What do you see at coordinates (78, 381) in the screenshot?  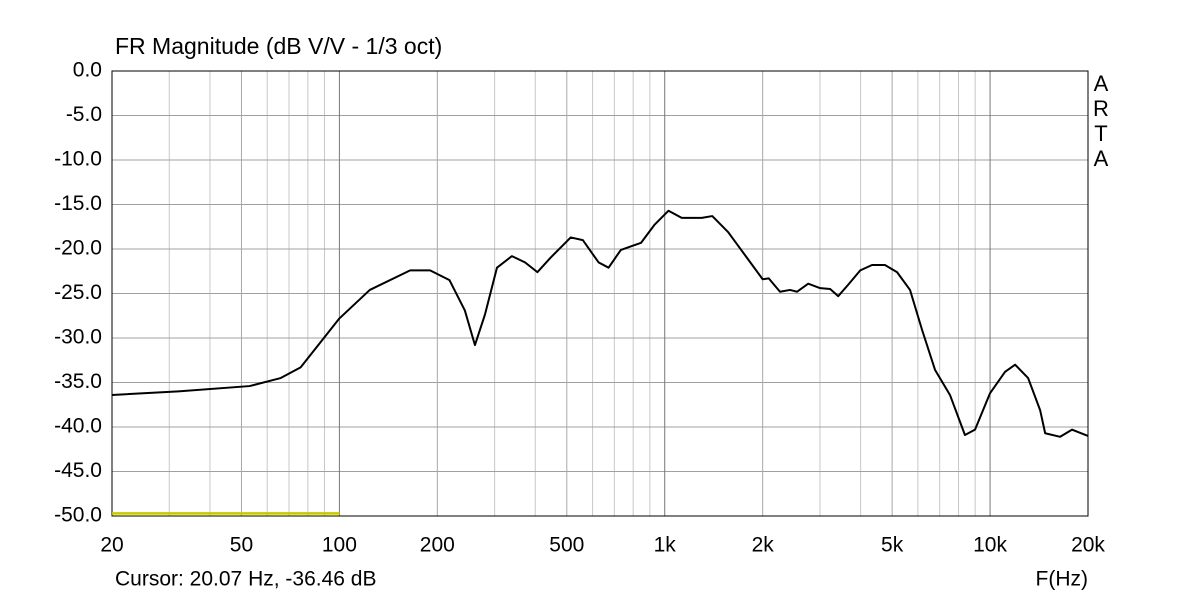 I see `y-tick-label: -35.0` at bounding box center [78, 381].